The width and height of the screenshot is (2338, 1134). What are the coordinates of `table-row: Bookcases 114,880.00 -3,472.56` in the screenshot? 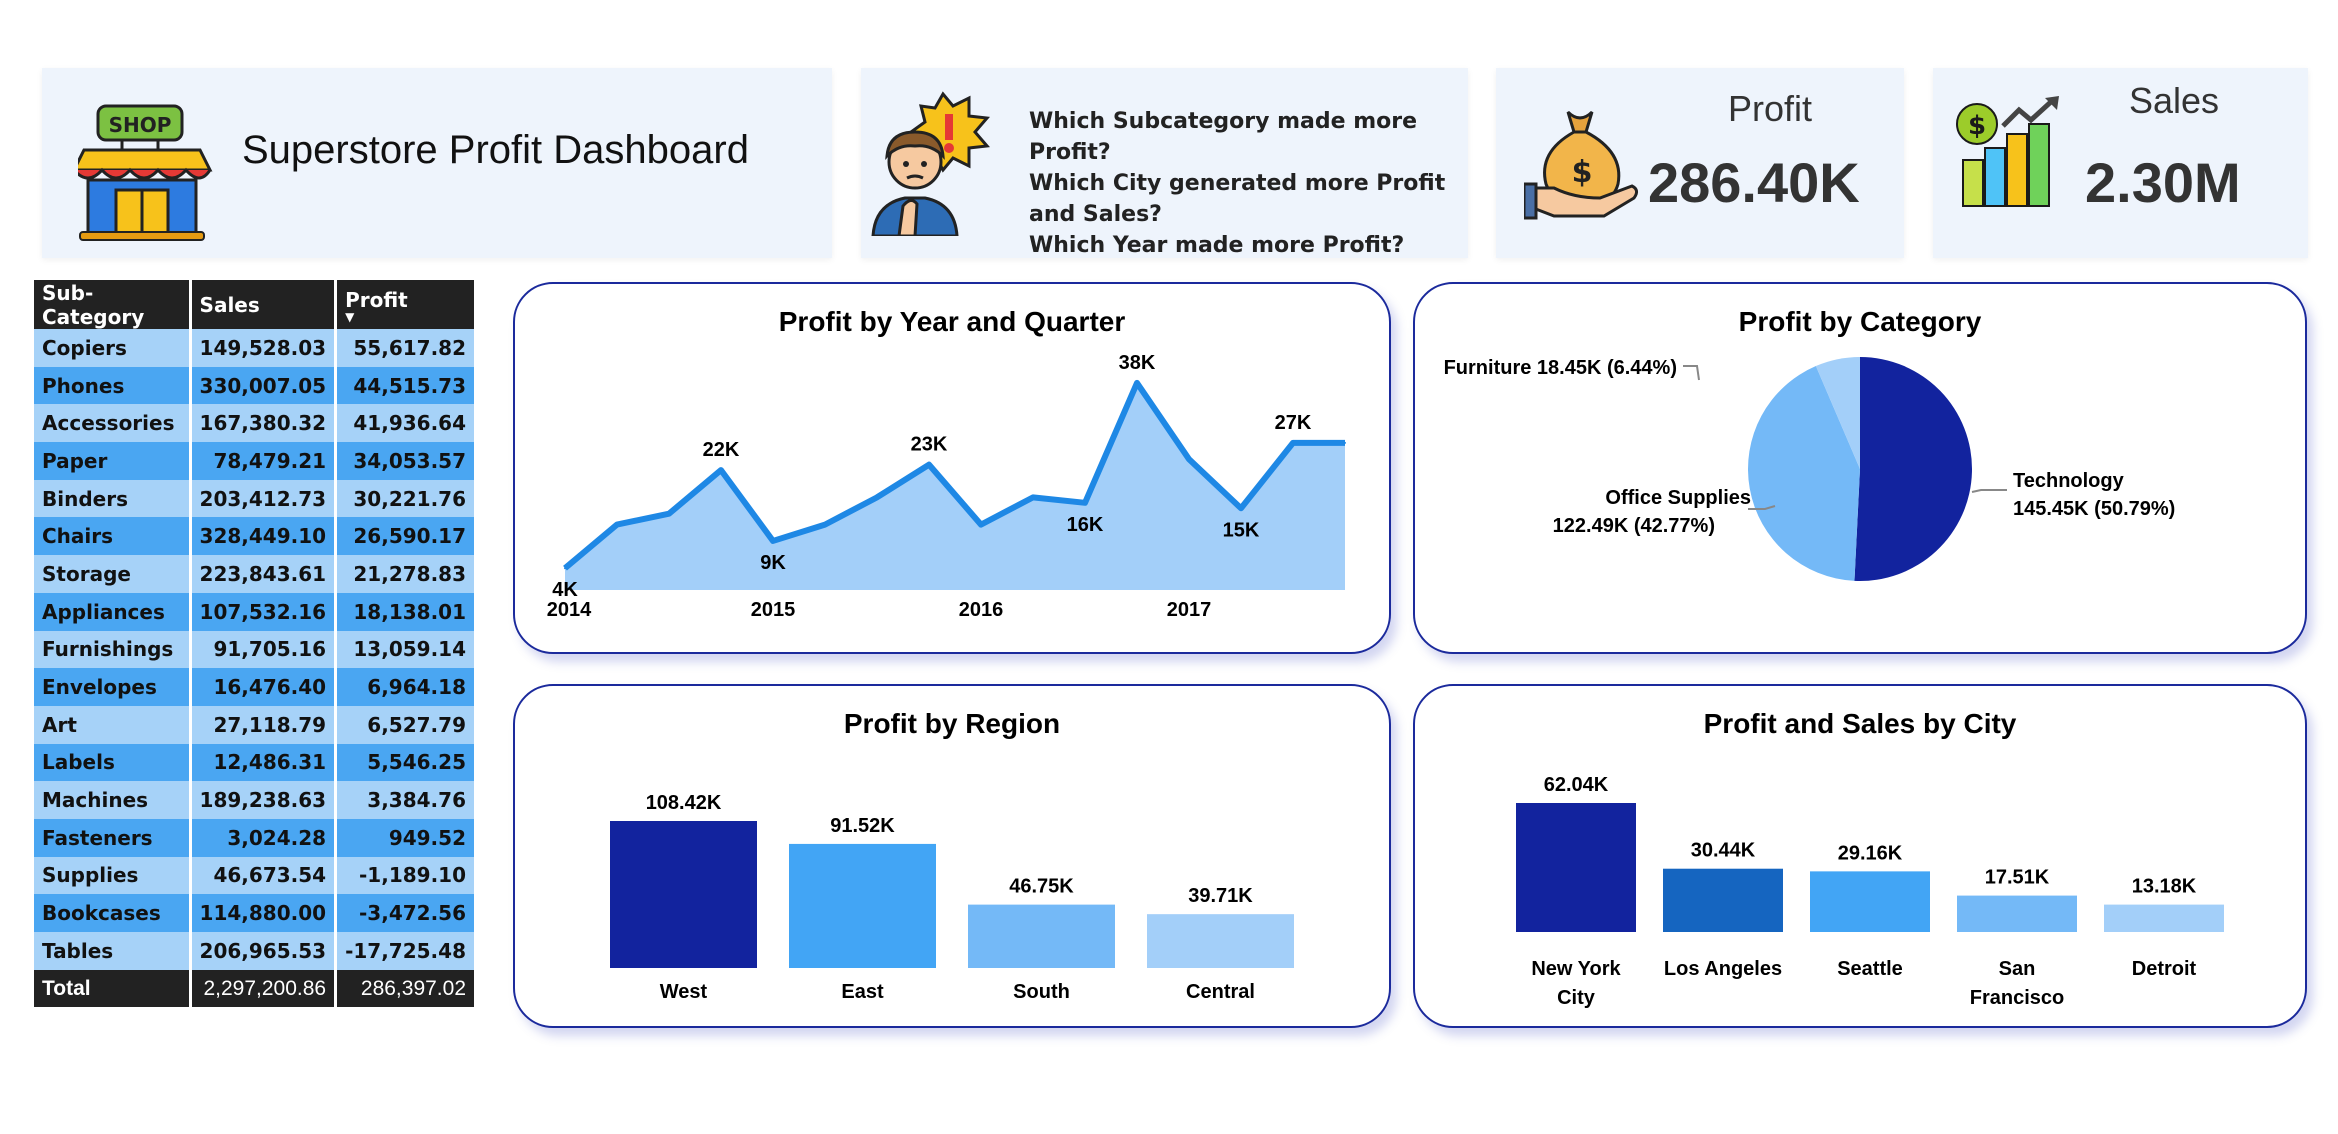 It's located at (254, 913).